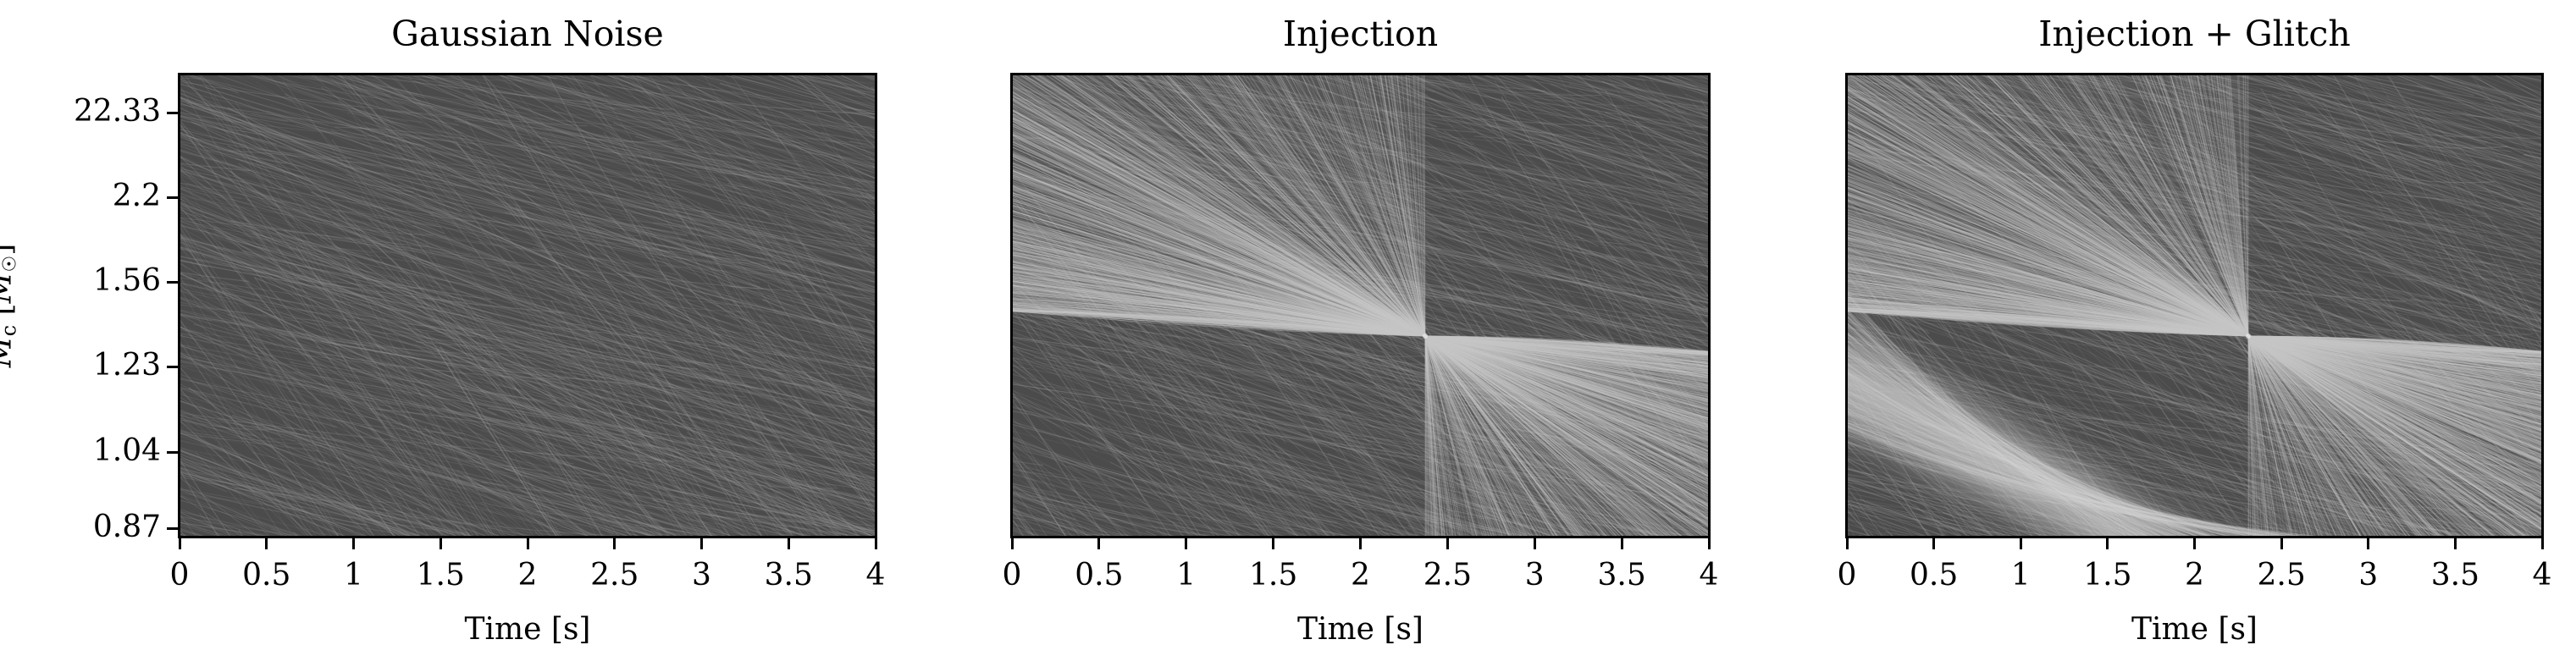 The height and width of the screenshot is (667, 2576). Describe the element at coordinates (102, 196) in the screenshot. I see `y-tick-label: 2.2` at that location.